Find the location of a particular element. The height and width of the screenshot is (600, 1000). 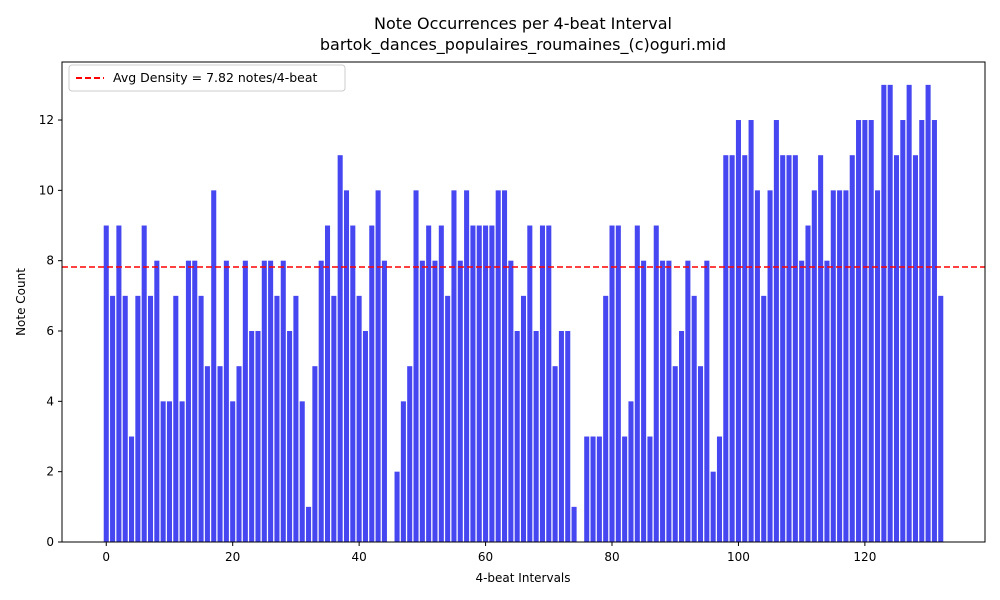

y-tick-label: 10 is located at coordinates (46, 190).